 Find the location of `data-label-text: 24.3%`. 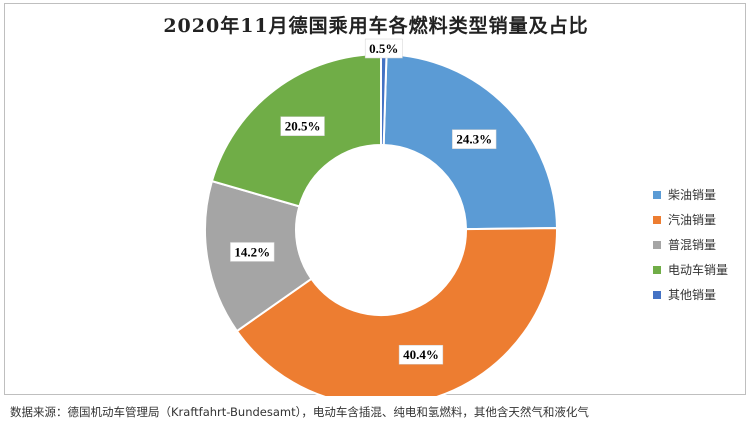

data-label-text: 24.3% is located at coordinates (474, 139).